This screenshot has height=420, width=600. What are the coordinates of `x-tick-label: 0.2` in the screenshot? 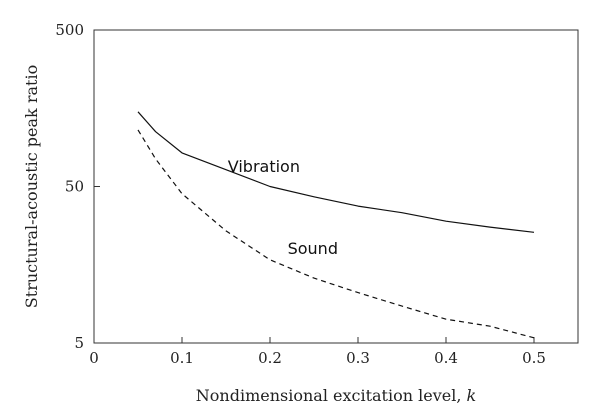 It's located at (270, 358).